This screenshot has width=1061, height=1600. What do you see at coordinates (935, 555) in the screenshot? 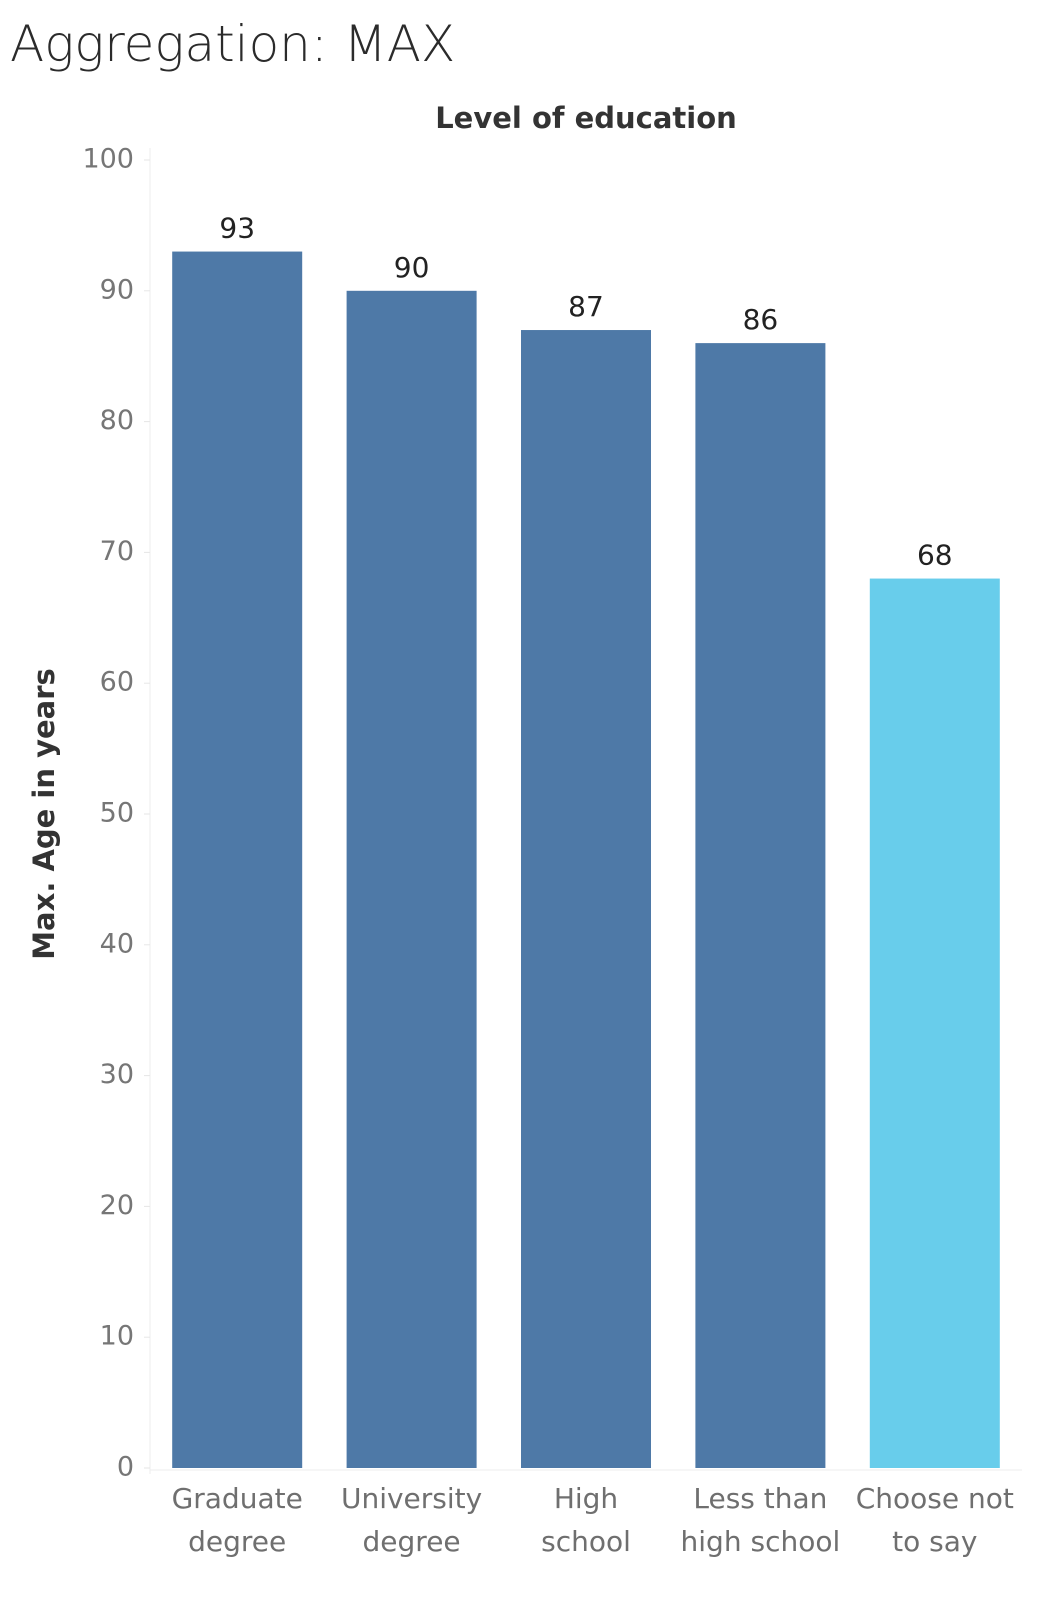
I see `bar-value-label: 68` at bounding box center [935, 555].